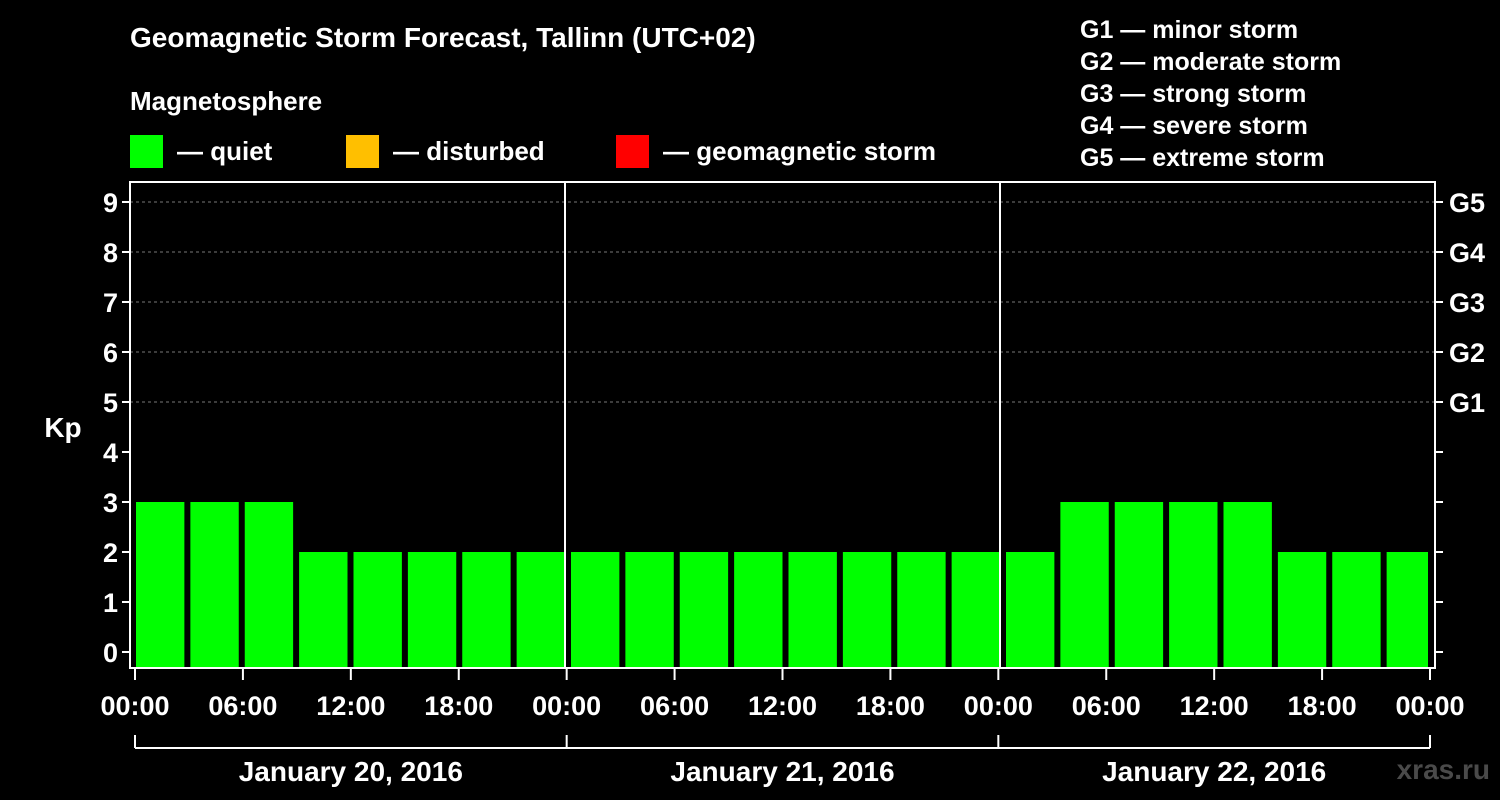 The height and width of the screenshot is (800, 1500). Describe the element at coordinates (782, 771) in the screenshot. I see `day-label: January 21, 2016` at that location.